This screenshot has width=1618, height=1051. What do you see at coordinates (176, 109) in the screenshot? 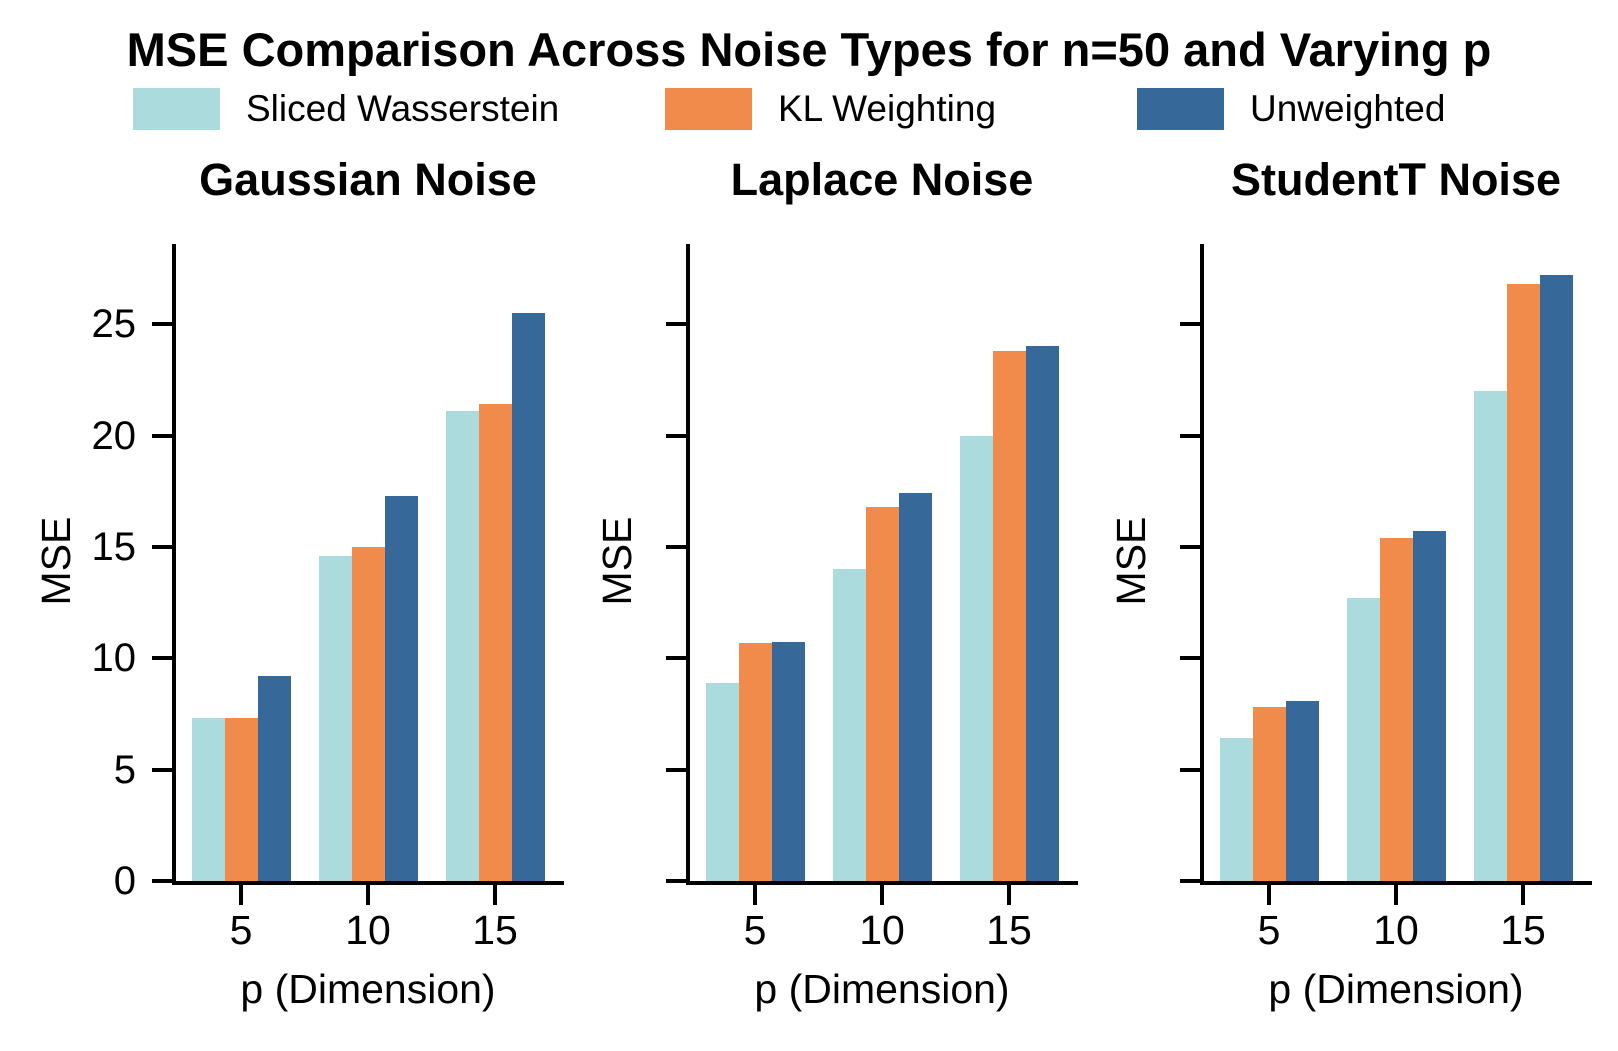
I see `legend-swatch-sliced-wasserstein` at bounding box center [176, 109].